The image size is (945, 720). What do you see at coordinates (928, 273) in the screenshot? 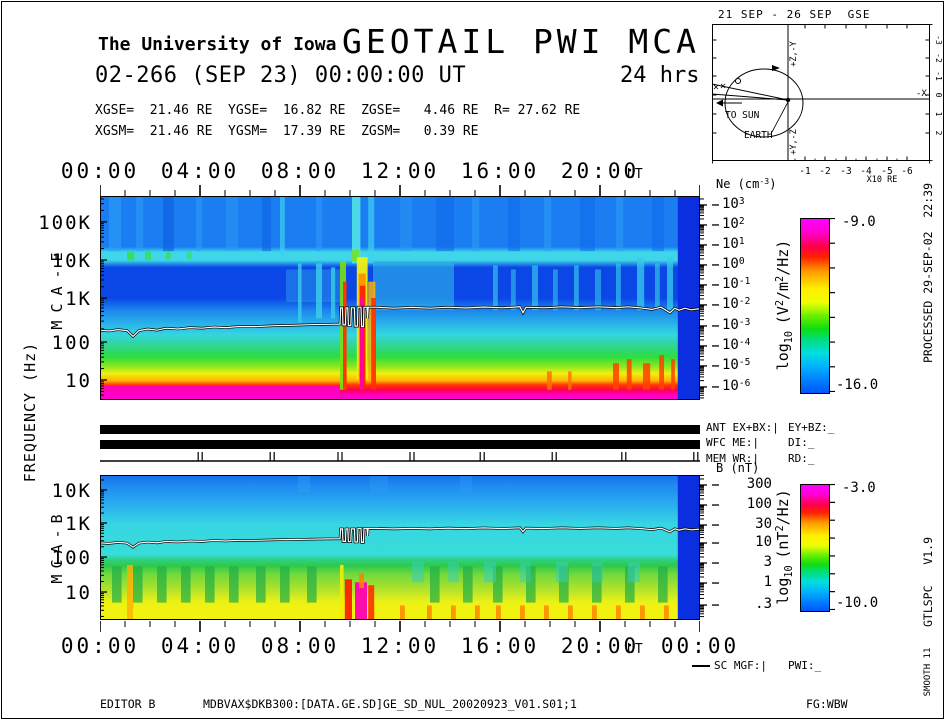
I see `processed-note: PROCESSED 29-SEP-02 22:39` at bounding box center [928, 273].